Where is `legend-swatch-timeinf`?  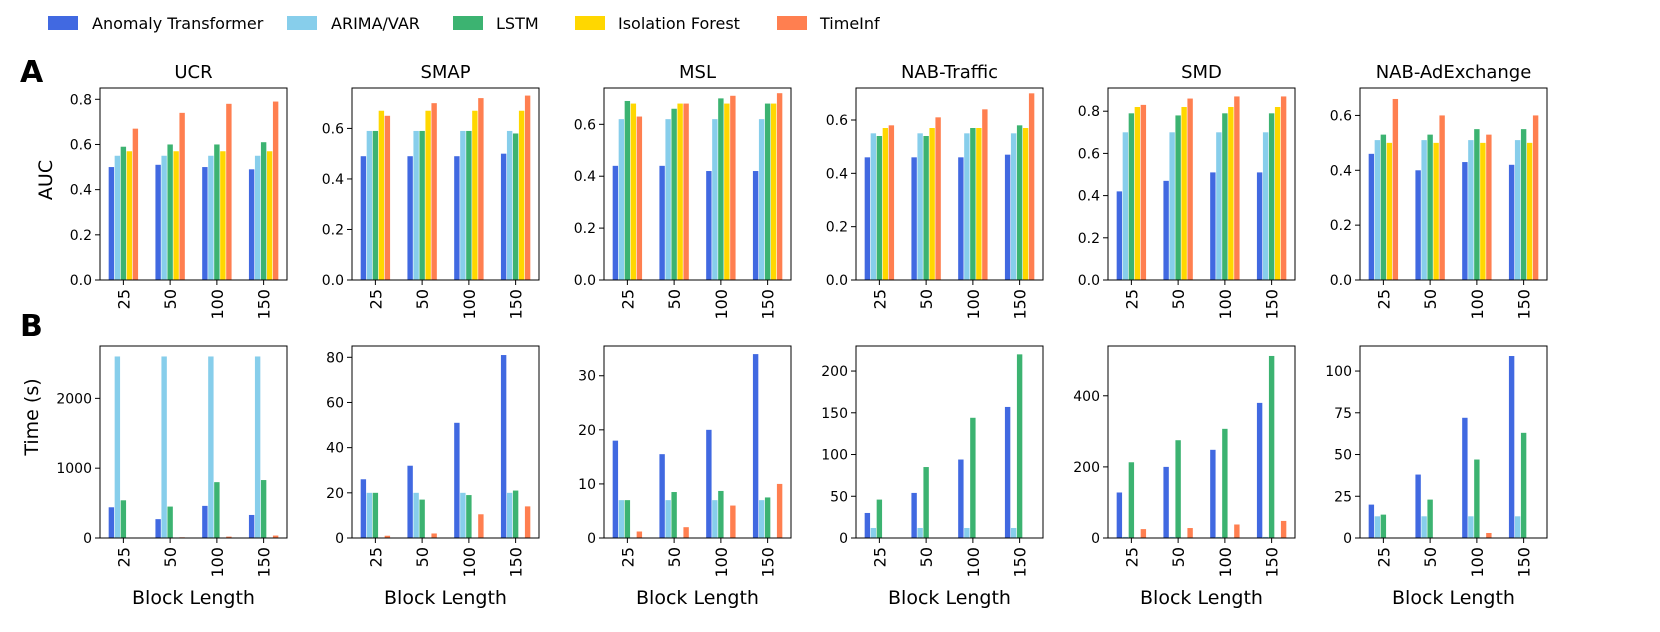
legend-swatch-timeinf is located at coordinates (792, 23).